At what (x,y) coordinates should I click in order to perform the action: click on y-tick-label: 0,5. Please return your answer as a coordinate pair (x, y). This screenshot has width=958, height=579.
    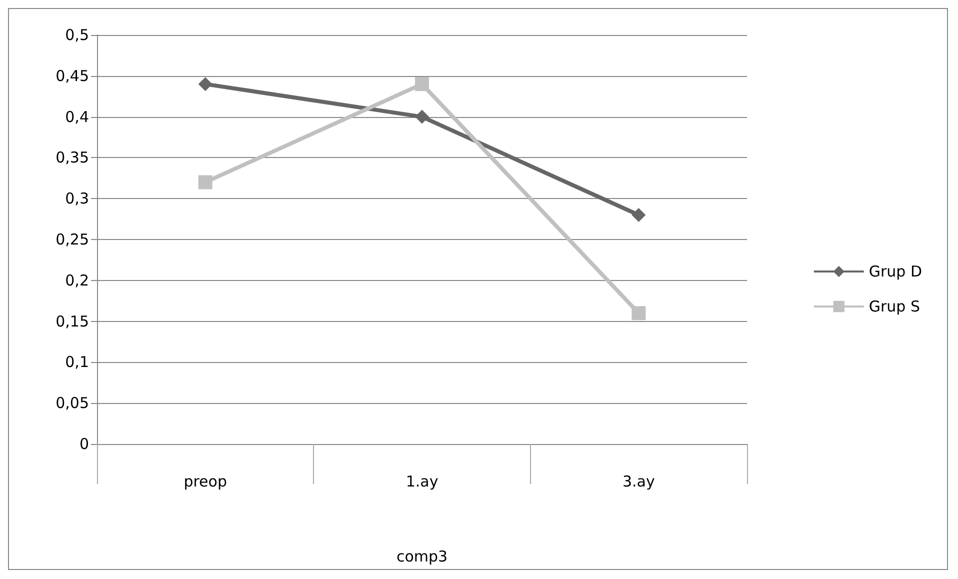
    Looking at the image, I should click on (77, 35).